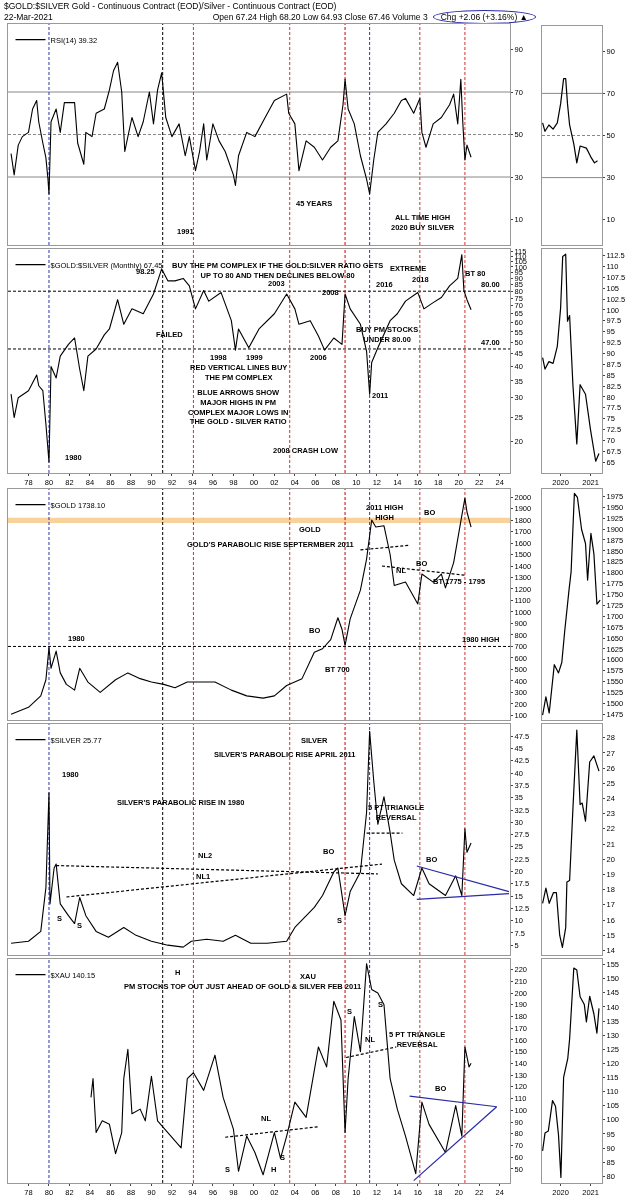 This screenshot has width=636, height=1200. What do you see at coordinates (28, 17) in the screenshot?
I see `chart-subtitle: 22-Mar-2021` at bounding box center [28, 17].